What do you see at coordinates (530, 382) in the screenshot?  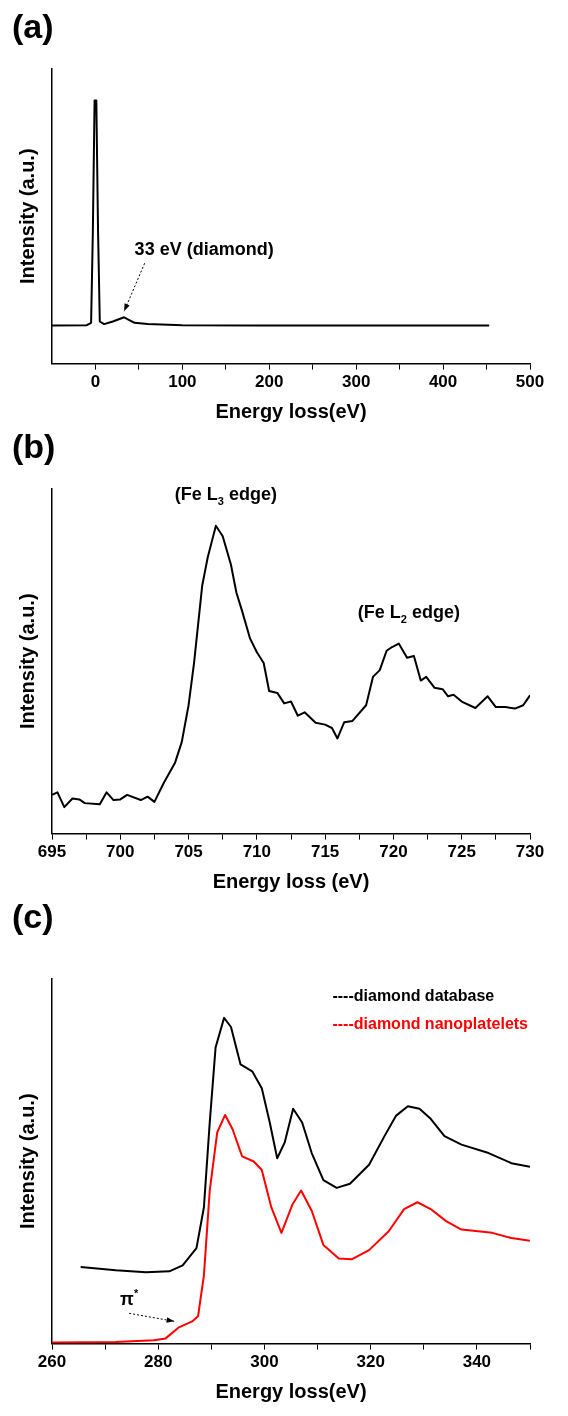 I see `x-tick-label: 500` at bounding box center [530, 382].